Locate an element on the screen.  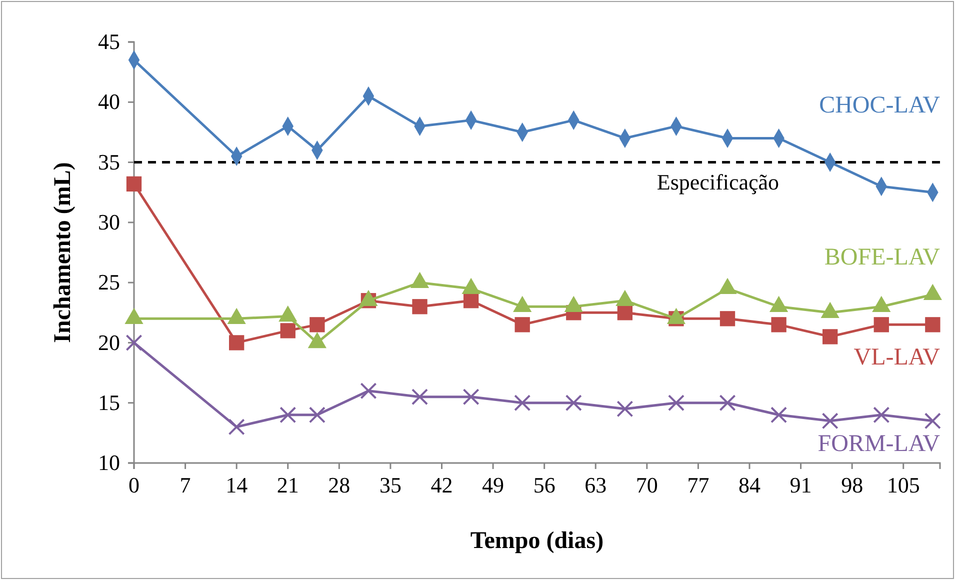
x-tick-label: 28 is located at coordinates (339, 485).